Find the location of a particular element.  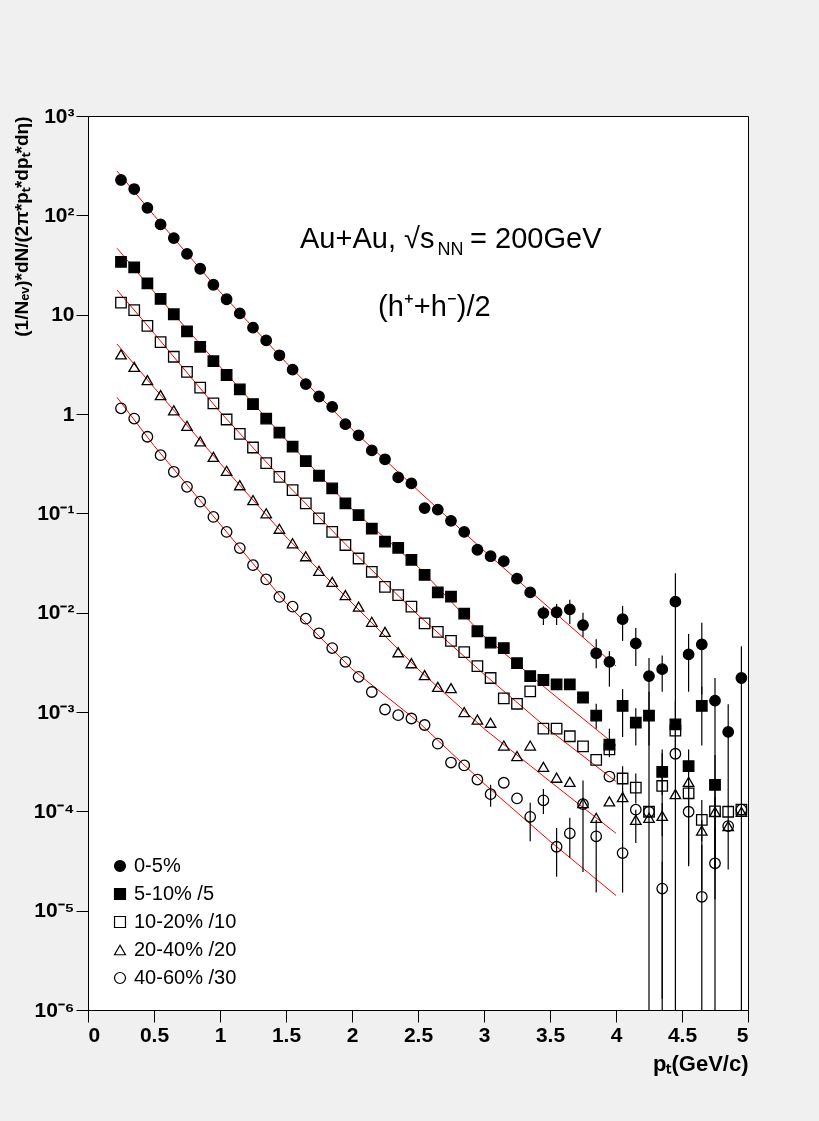

legend-label: 40-60% /30 is located at coordinates (185, 977).